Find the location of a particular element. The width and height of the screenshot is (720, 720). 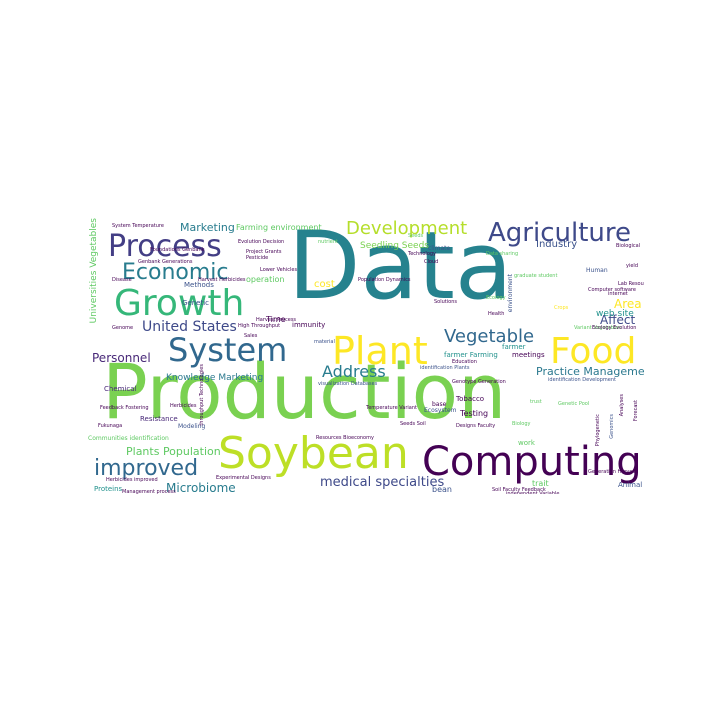

word-practice-management: Practice Management is located at coordinates (590, 371).